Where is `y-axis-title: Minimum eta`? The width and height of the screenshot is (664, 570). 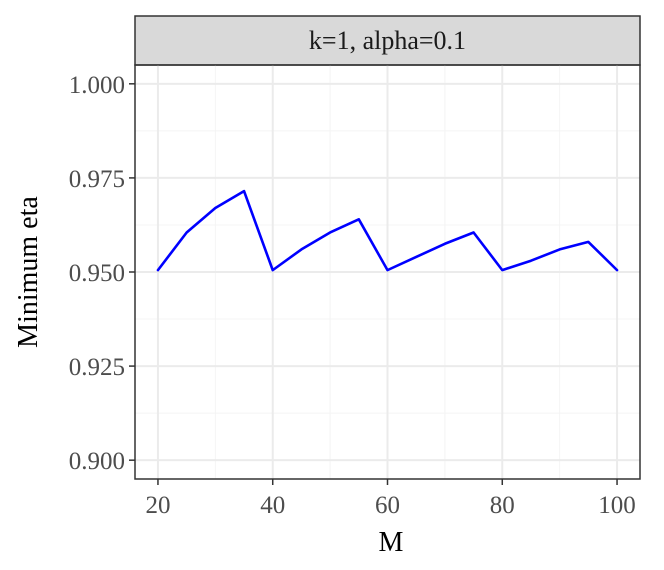 y-axis-title: Minimum eta is located at coordinates (28, 272).